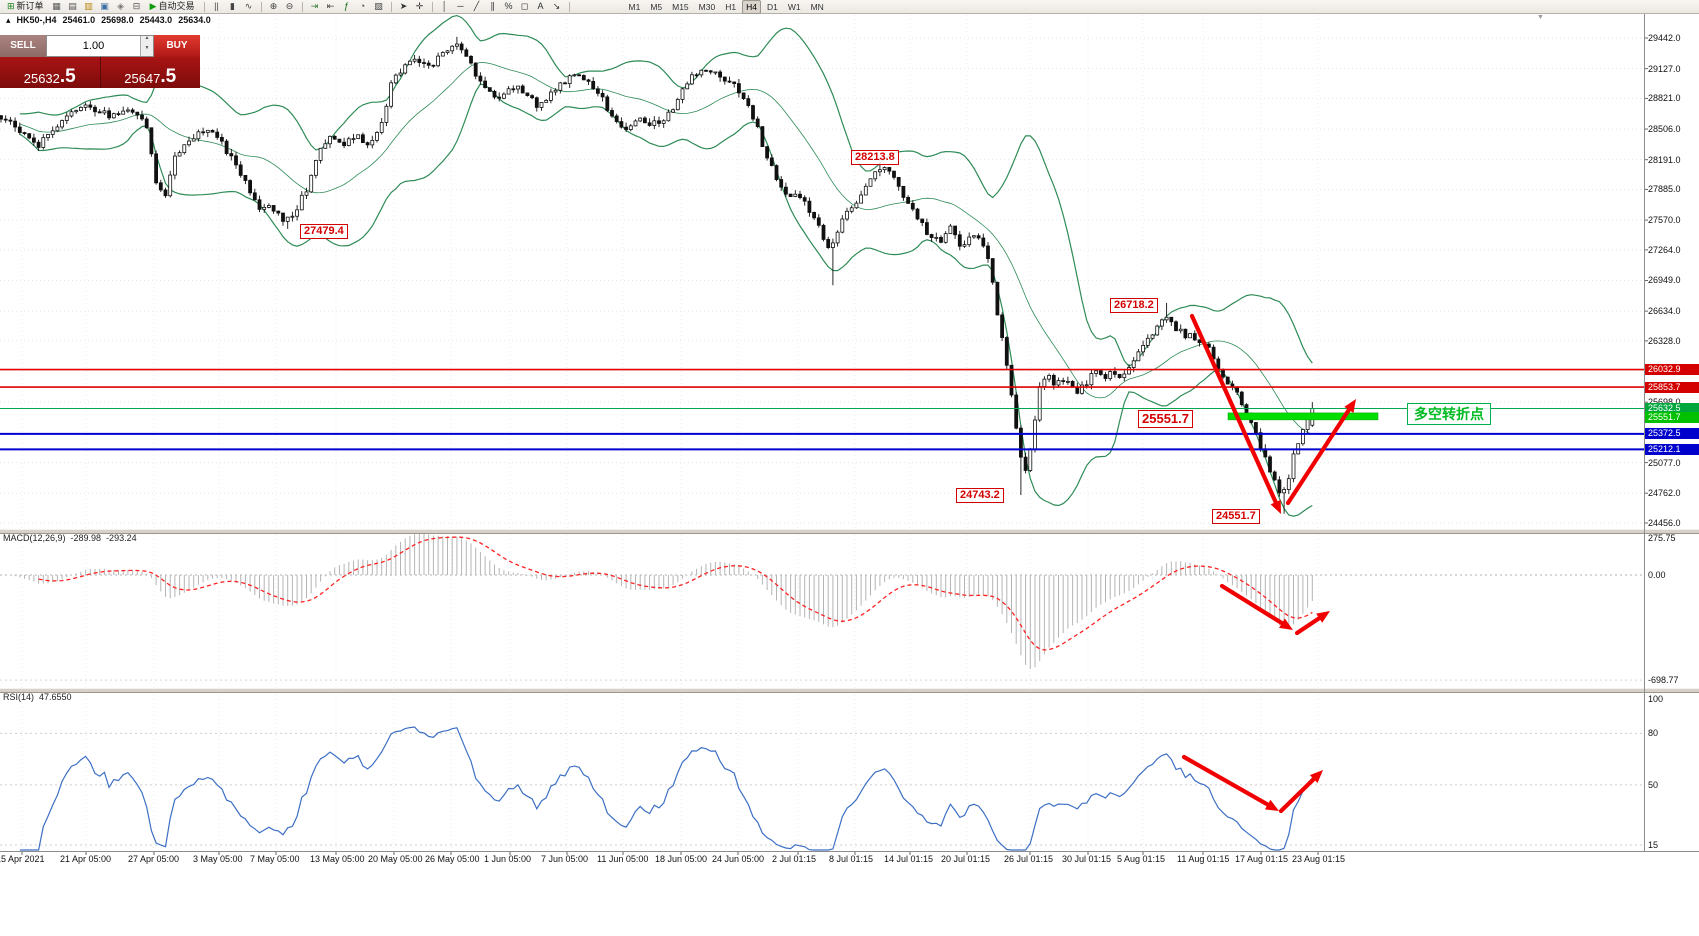 Image resolution: width=1699 pixels, height=936 pixels. I want to click on navigator-icon: ◈, so click(121, 6).